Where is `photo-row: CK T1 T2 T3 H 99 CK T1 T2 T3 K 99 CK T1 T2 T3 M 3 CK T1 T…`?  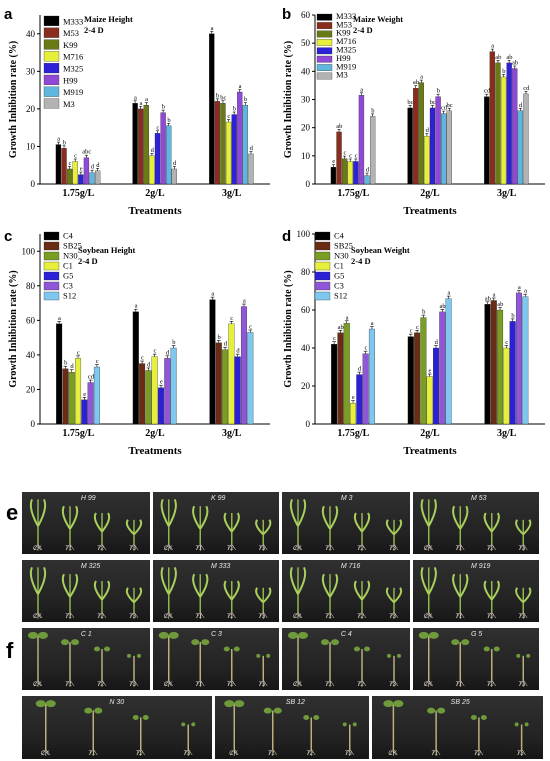 photo-row: CK T1 T2 T3 H 99 CK T1 T2 T3 K 99 CK T1 T2 T3 M 3 CK T1 T… is located at coordinates (280, 523).